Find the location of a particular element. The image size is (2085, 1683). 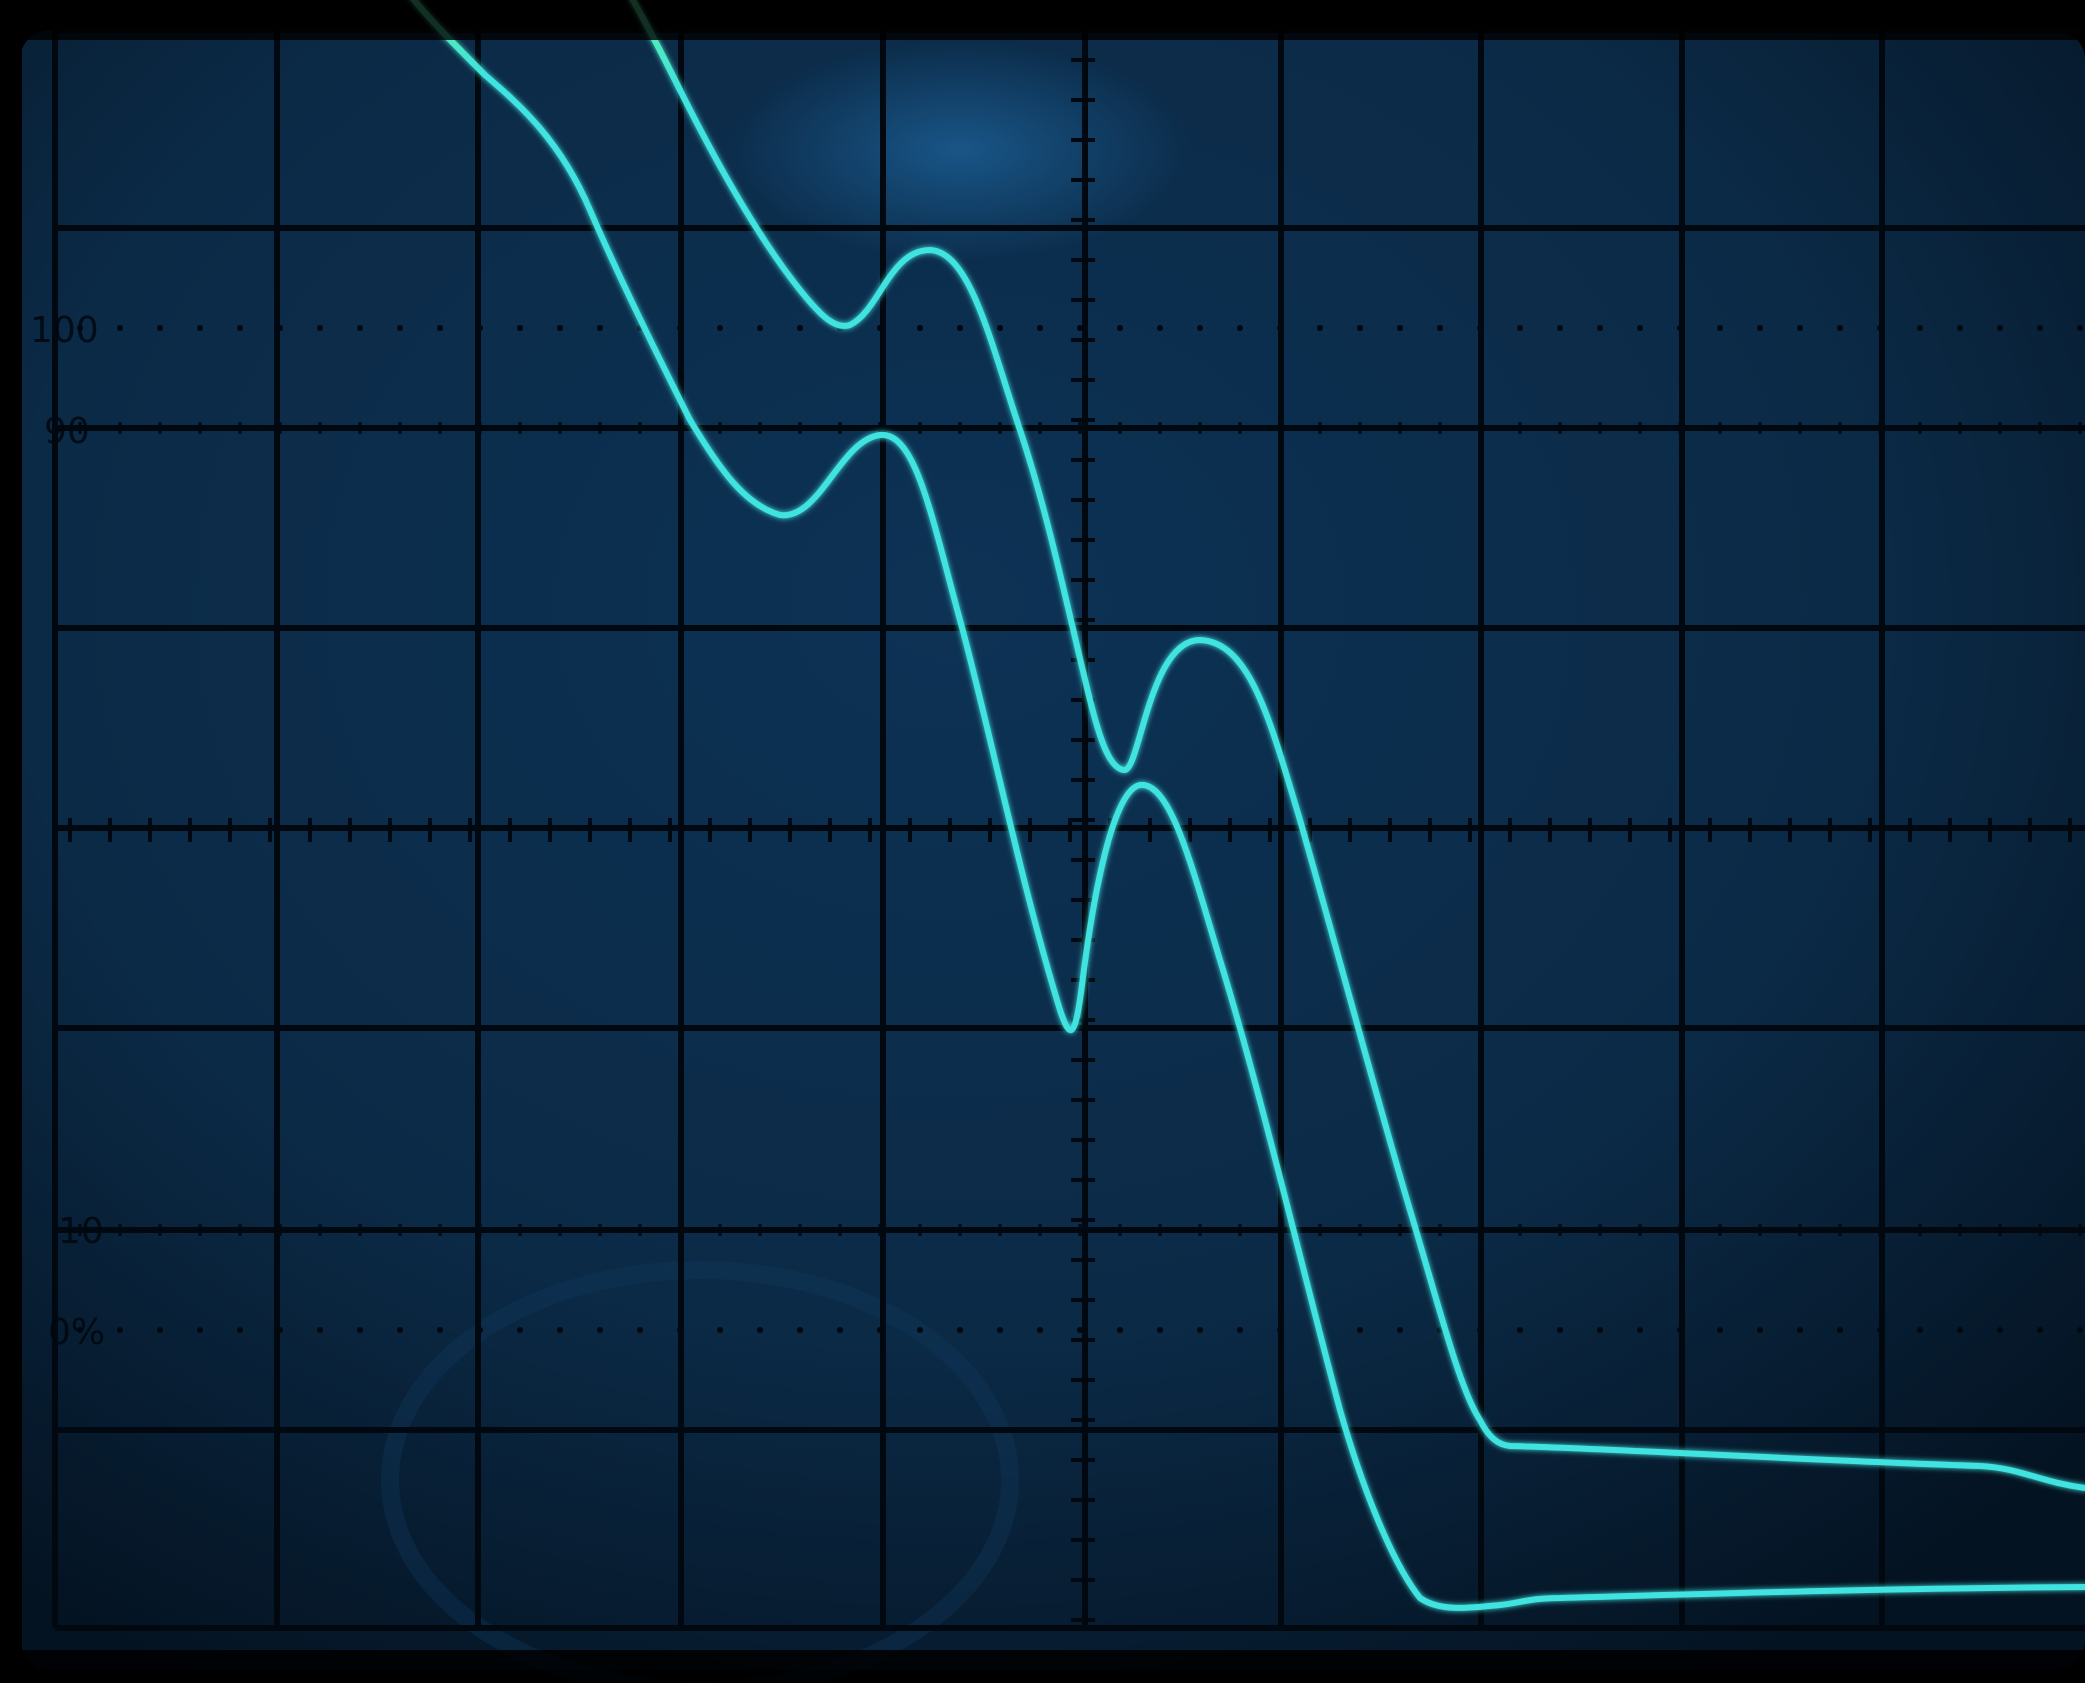

vignette-left is located at coordinates (11, 841).